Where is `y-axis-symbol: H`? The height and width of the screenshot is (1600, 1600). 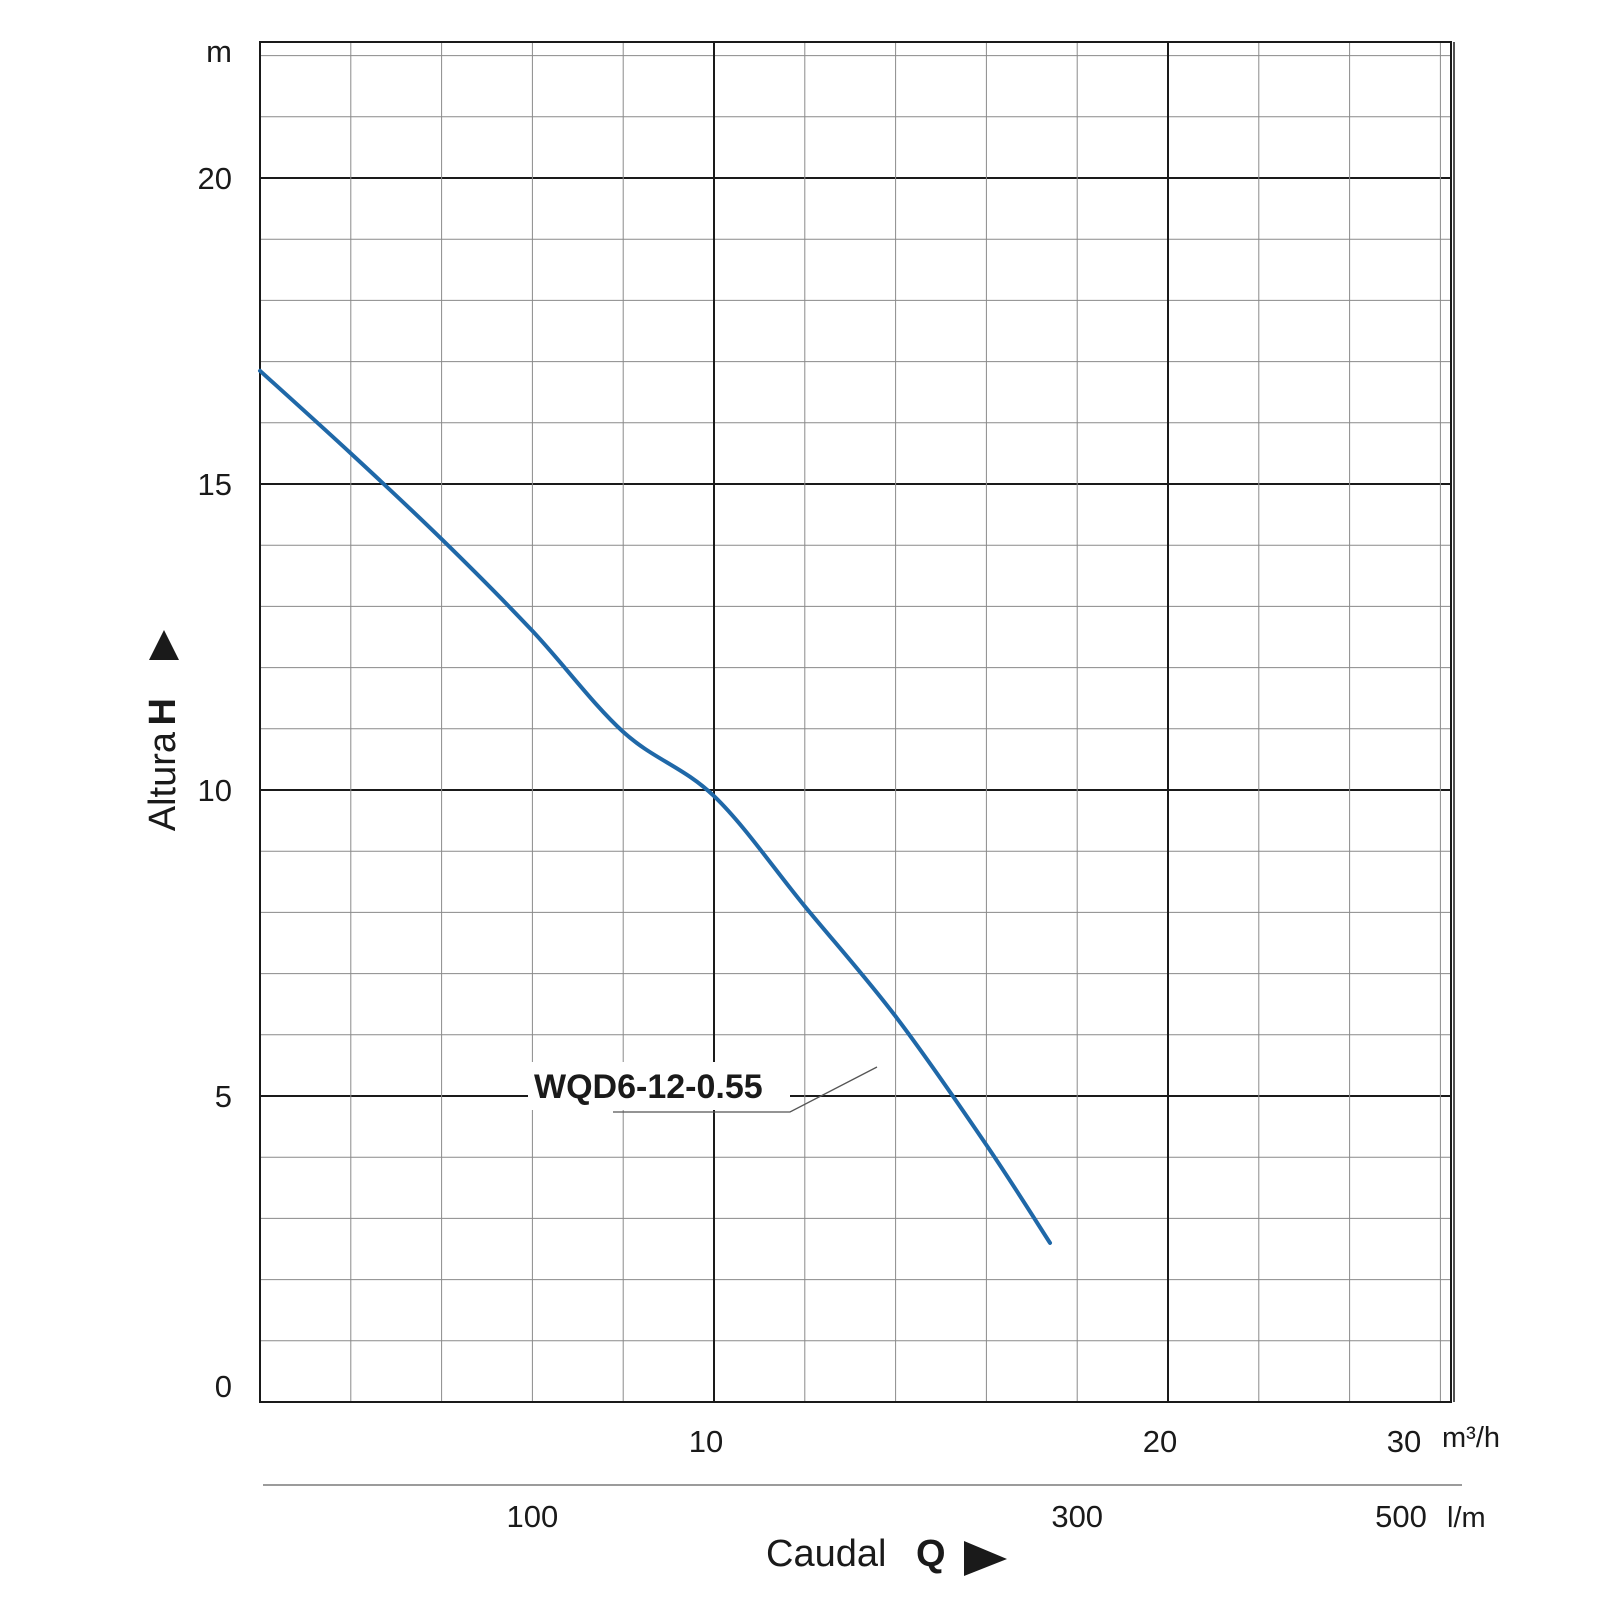 y-axis-symbol: H is located at coordinates (163, 711).